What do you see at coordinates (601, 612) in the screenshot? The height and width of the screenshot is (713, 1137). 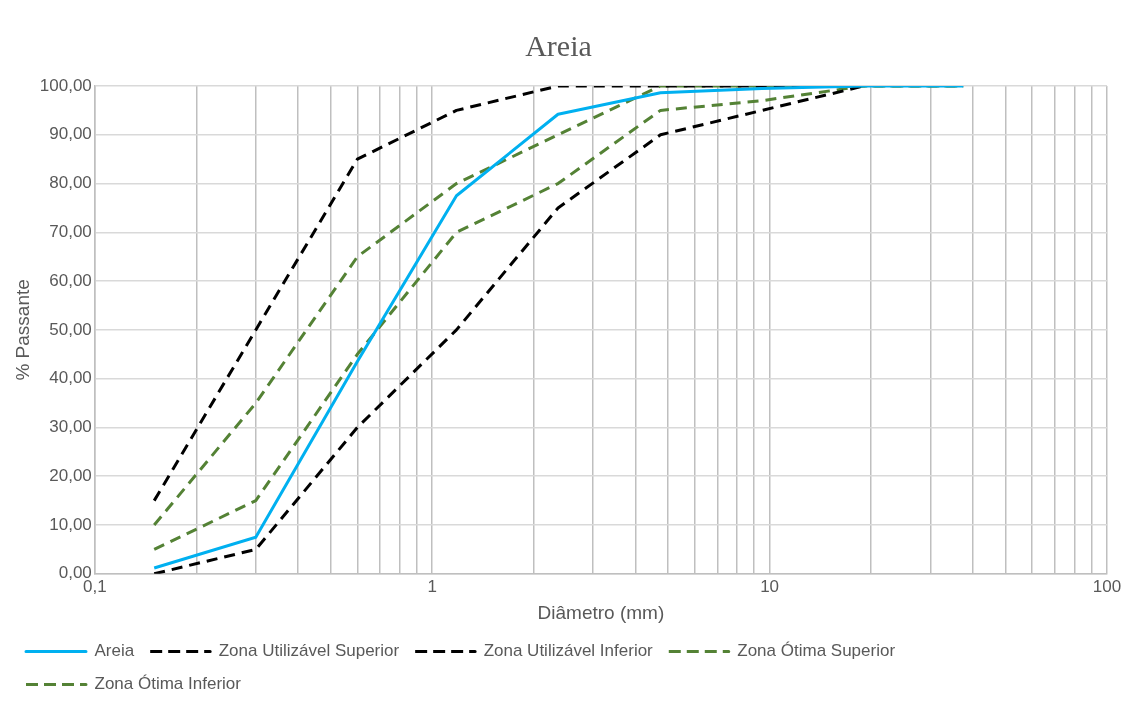 I see `x-axis-title: Diâmetro (mm)` at bounding box center [601, 612].